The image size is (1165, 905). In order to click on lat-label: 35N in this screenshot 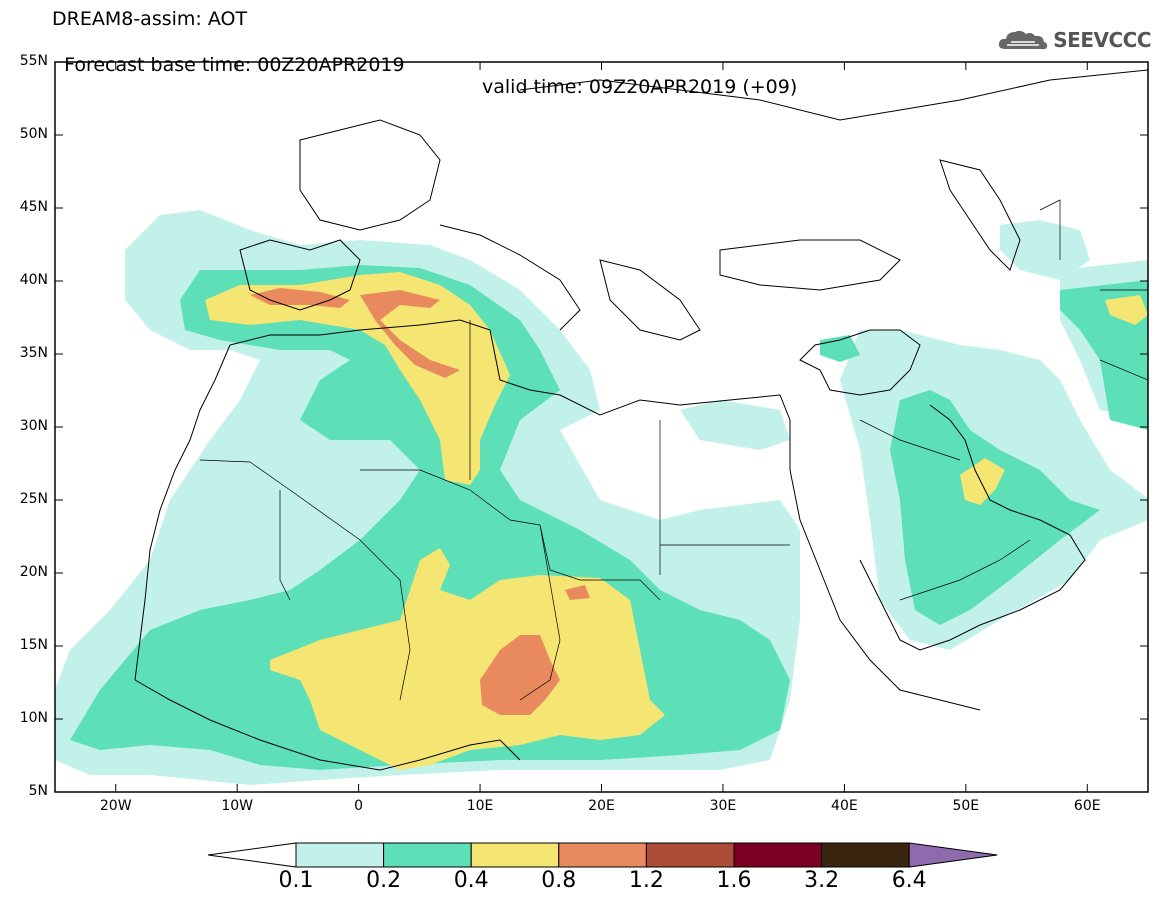, I will do `click(33, 353)`.